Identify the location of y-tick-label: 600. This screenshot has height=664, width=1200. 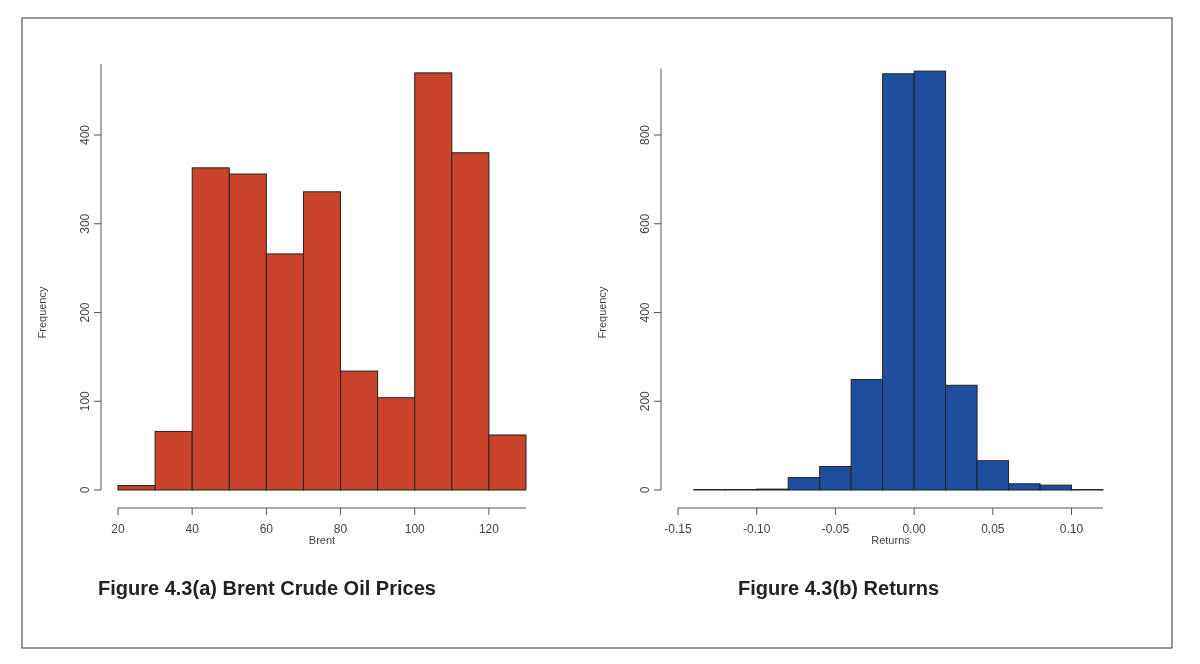
(645, 223).